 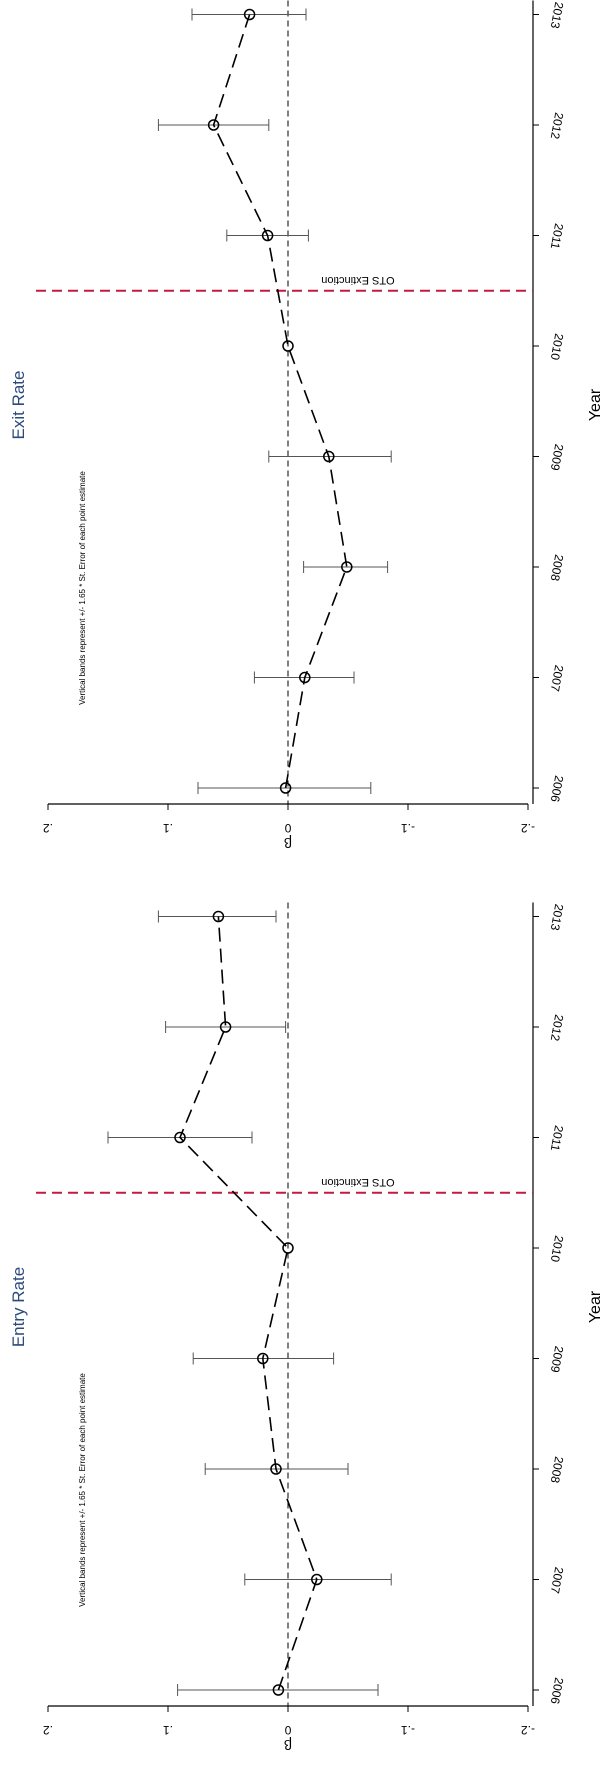 I want to click on chart-title: Exit Rate, so click(x=18, y=405).